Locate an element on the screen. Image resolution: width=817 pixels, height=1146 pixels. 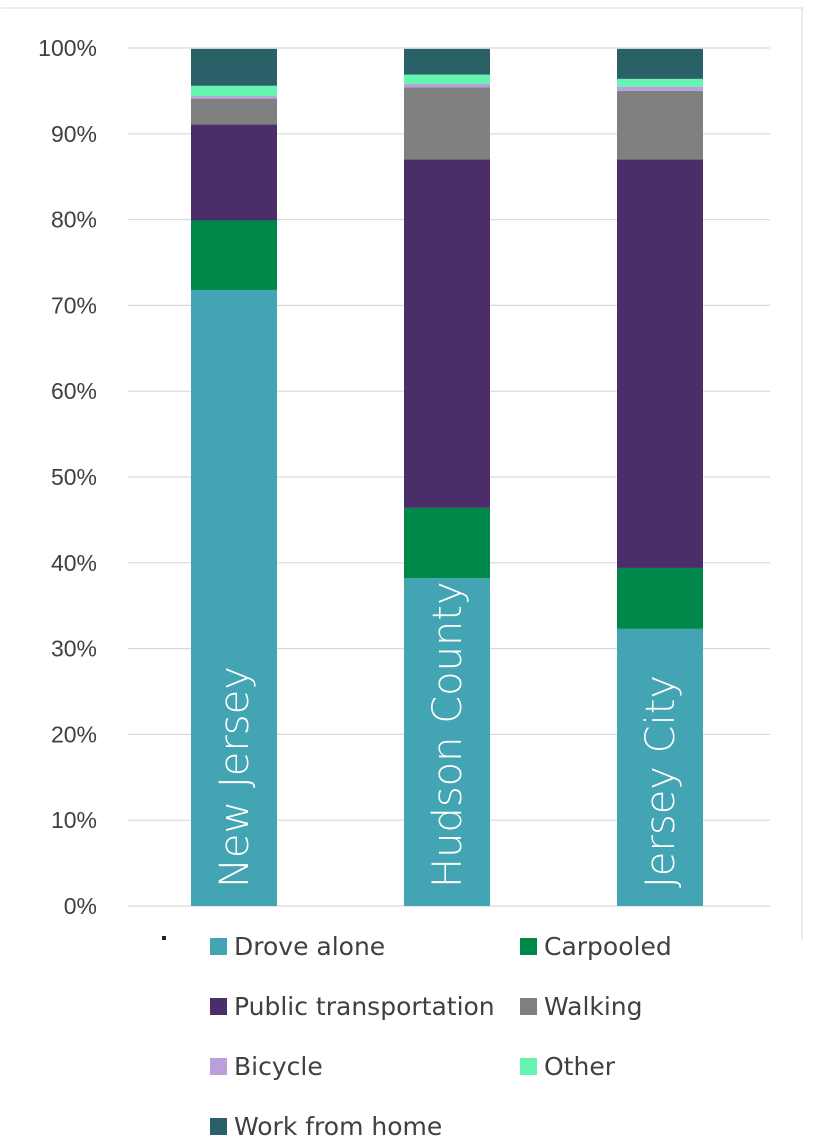
legend-label: Bicycle is located at coordinates (278, 1066).